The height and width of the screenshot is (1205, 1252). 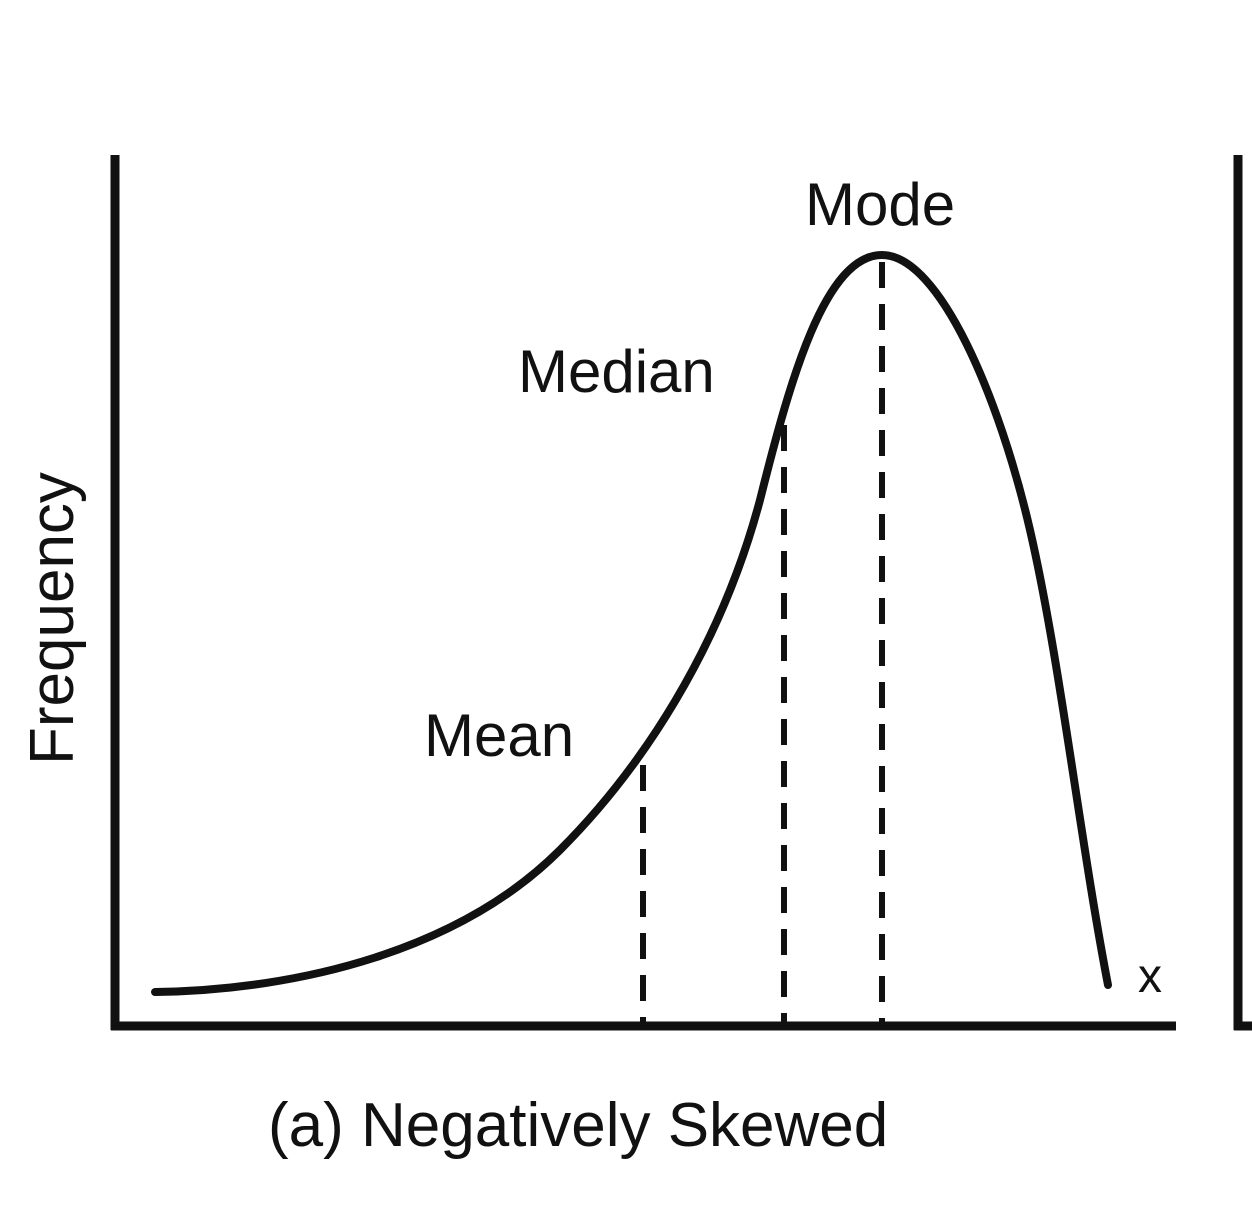 I want to click on median-label: Median, so click(x=616, y=371).